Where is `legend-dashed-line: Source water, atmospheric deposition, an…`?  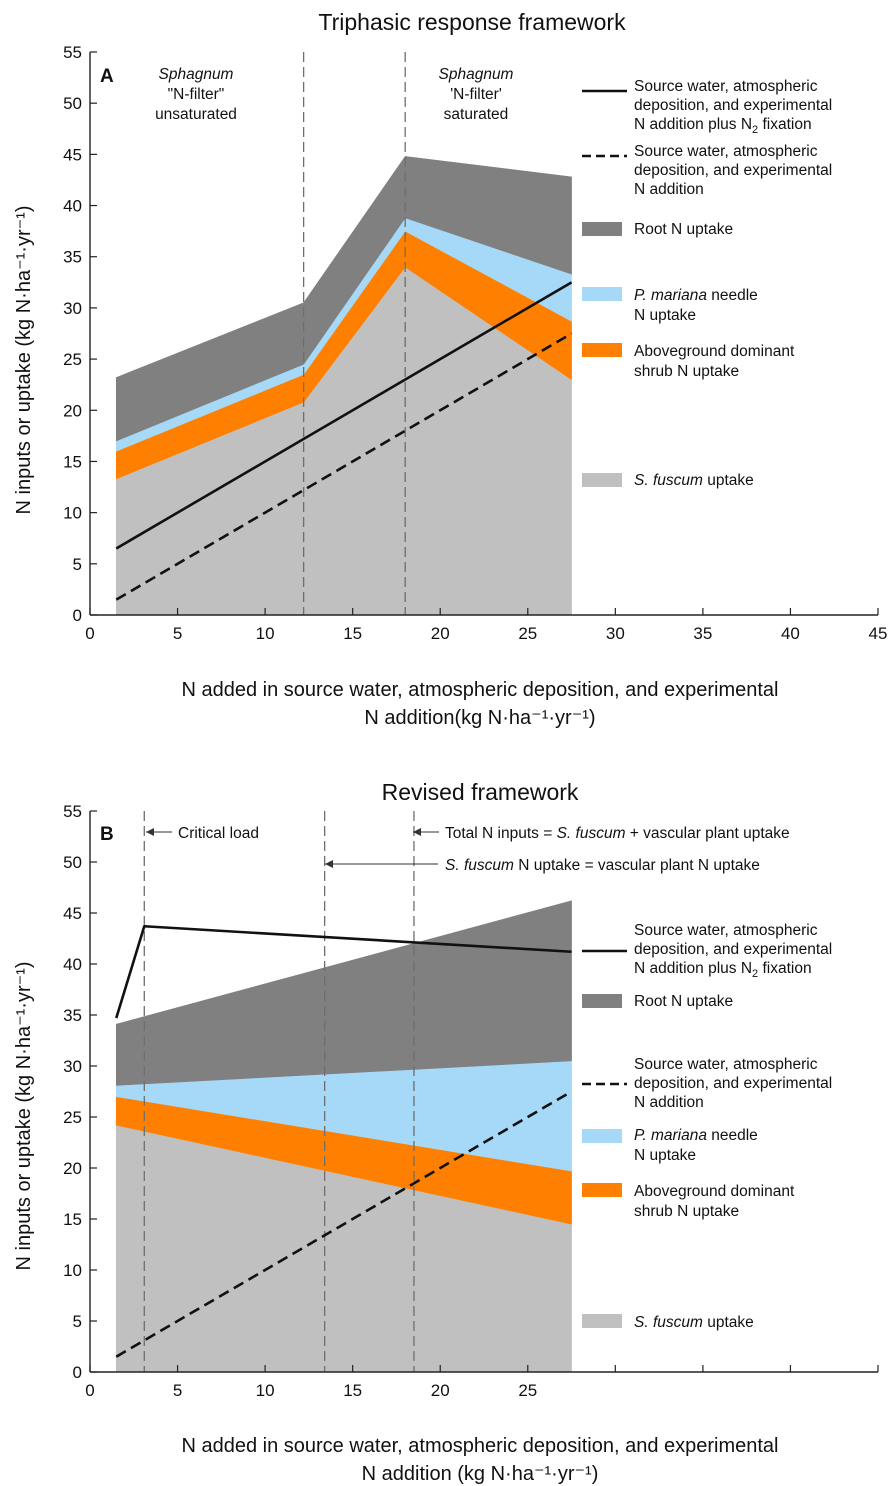
legend-dashed-line: Source water, atmospheric deposition, an… is located at coordinates (707, 170).